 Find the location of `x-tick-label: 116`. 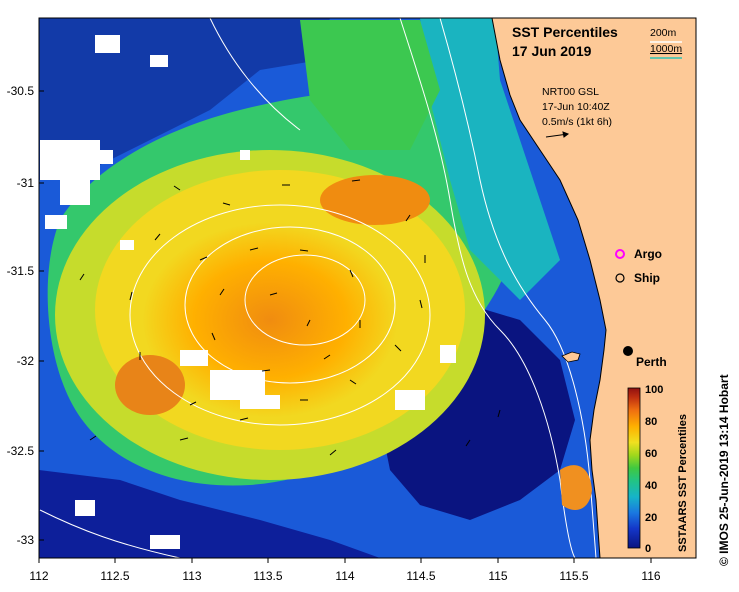

x-tick-label: 116 is located at coordinates (650, 576).